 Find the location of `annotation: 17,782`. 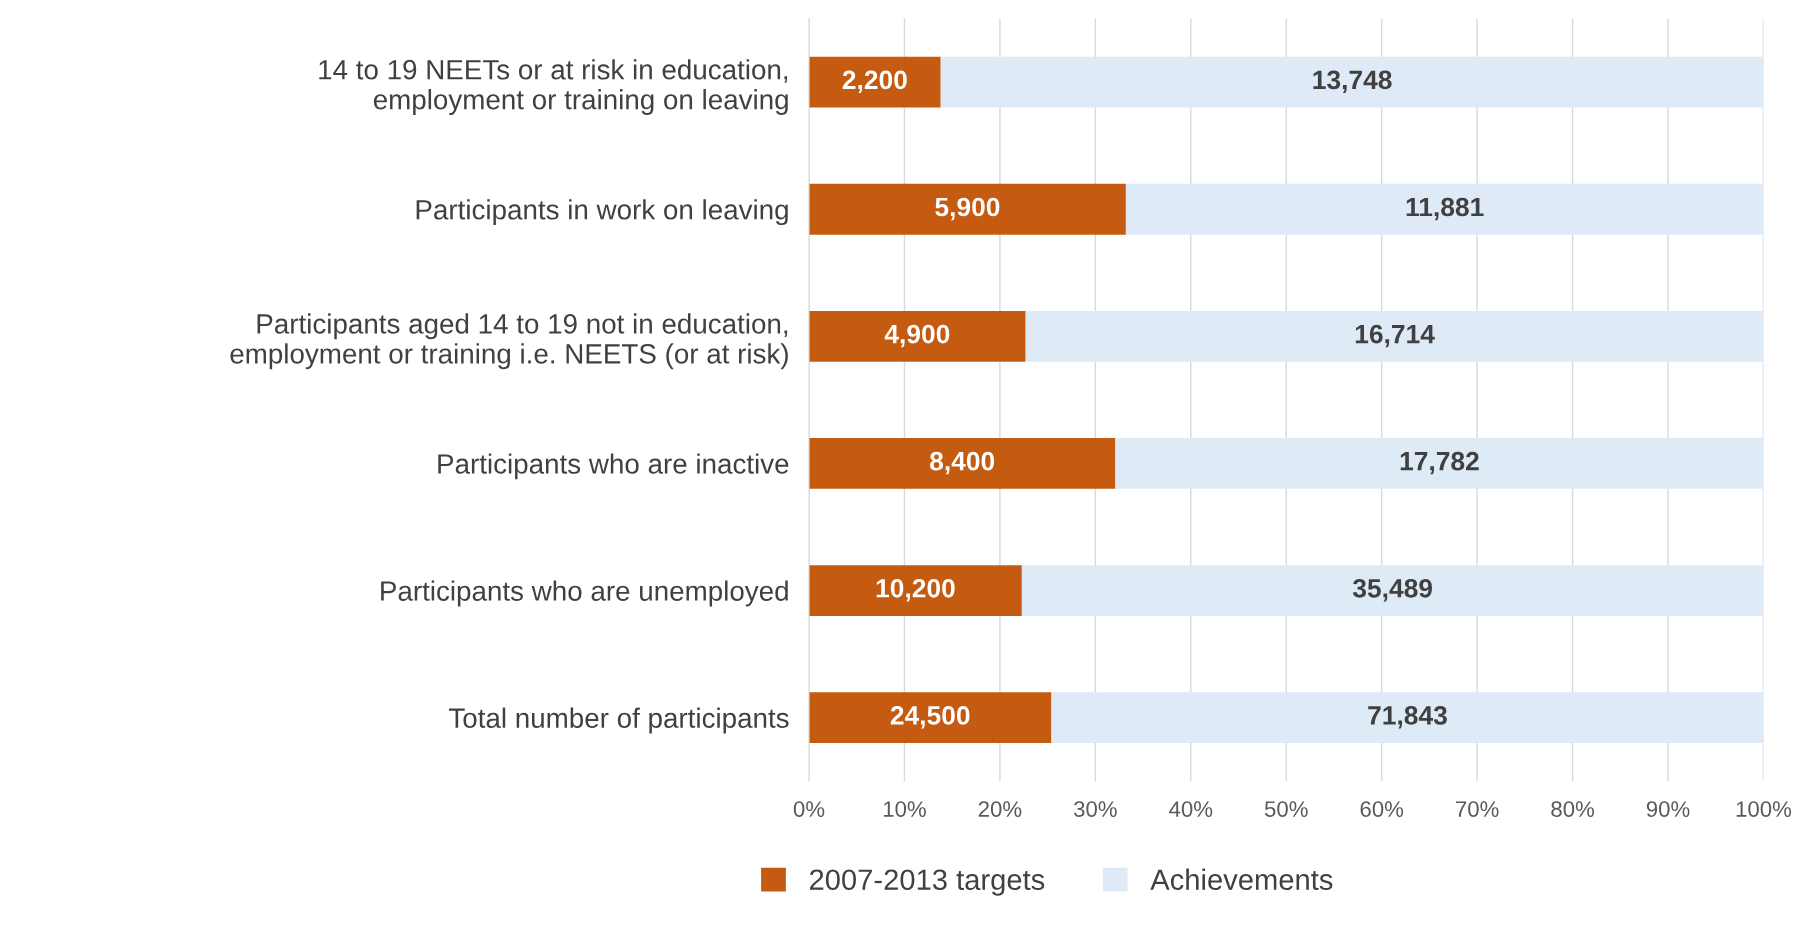

annotation: 17,782 is located at coordinates (1439, 463).